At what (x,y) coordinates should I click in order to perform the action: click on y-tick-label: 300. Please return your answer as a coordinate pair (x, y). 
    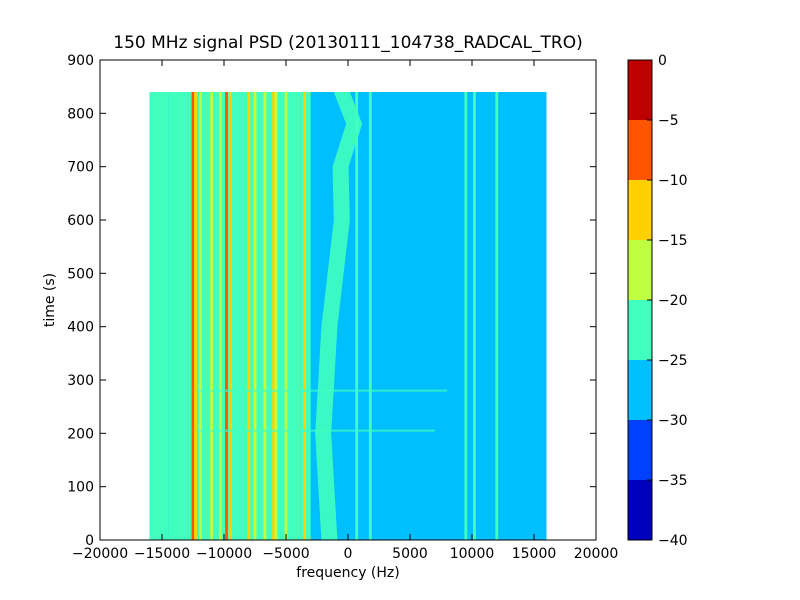
    Looking at the image, I should click on (80, 381).